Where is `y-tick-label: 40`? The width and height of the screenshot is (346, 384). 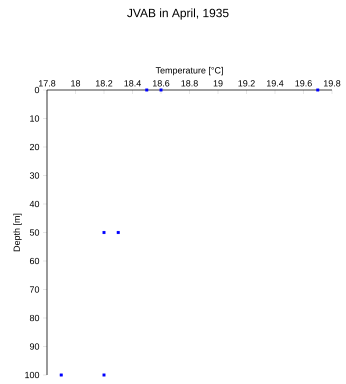 y-tick-label: 40 is located at coordinates (35, 204).